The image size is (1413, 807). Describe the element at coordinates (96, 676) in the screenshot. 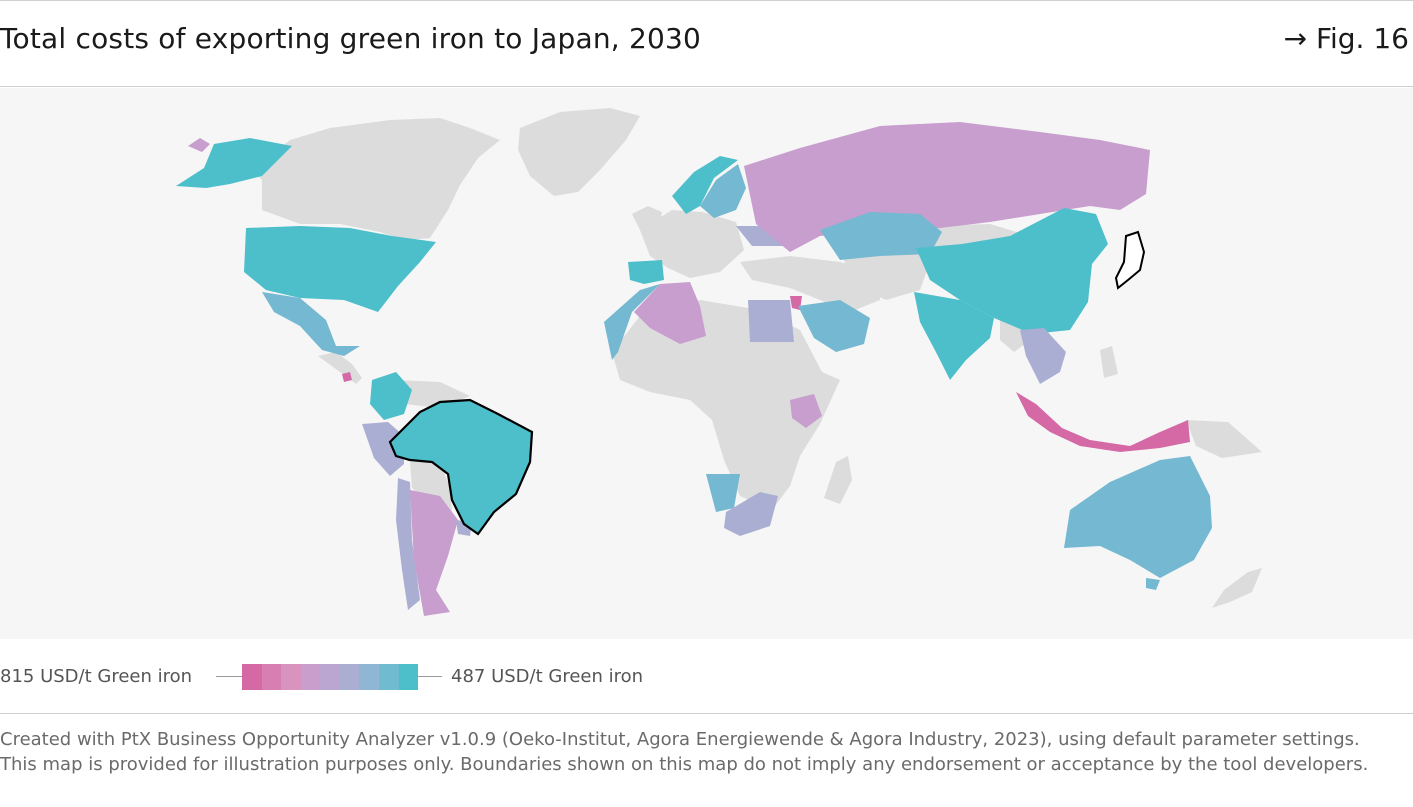

I see `legend-min-label: 815 USD/t Green iron` at that location.